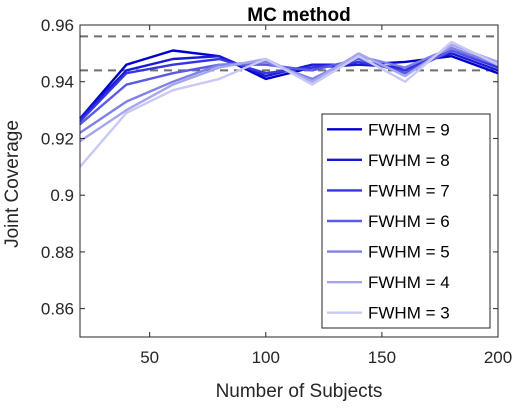  I want to click on y-tick-label: 0.86, so click(57, 309).